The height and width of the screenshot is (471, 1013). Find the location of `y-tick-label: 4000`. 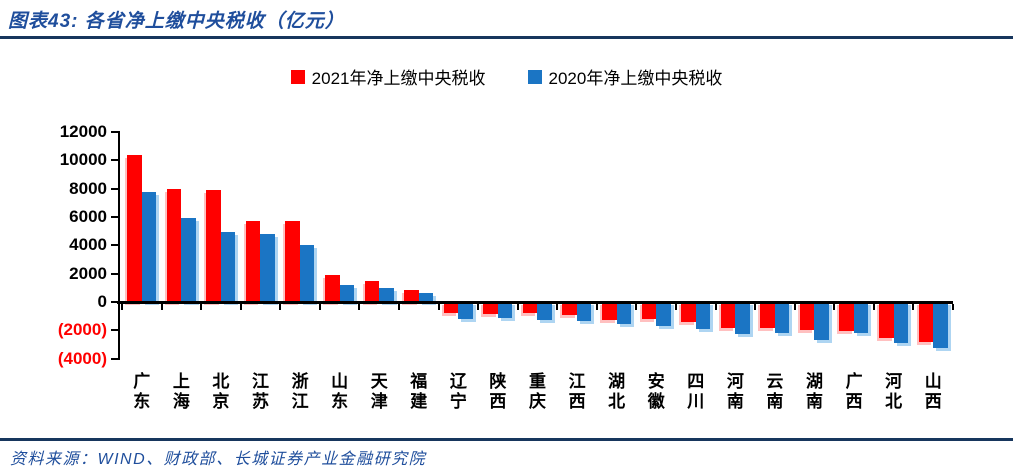

y-tick-label: 4000 is located at coordinates (88, 245).